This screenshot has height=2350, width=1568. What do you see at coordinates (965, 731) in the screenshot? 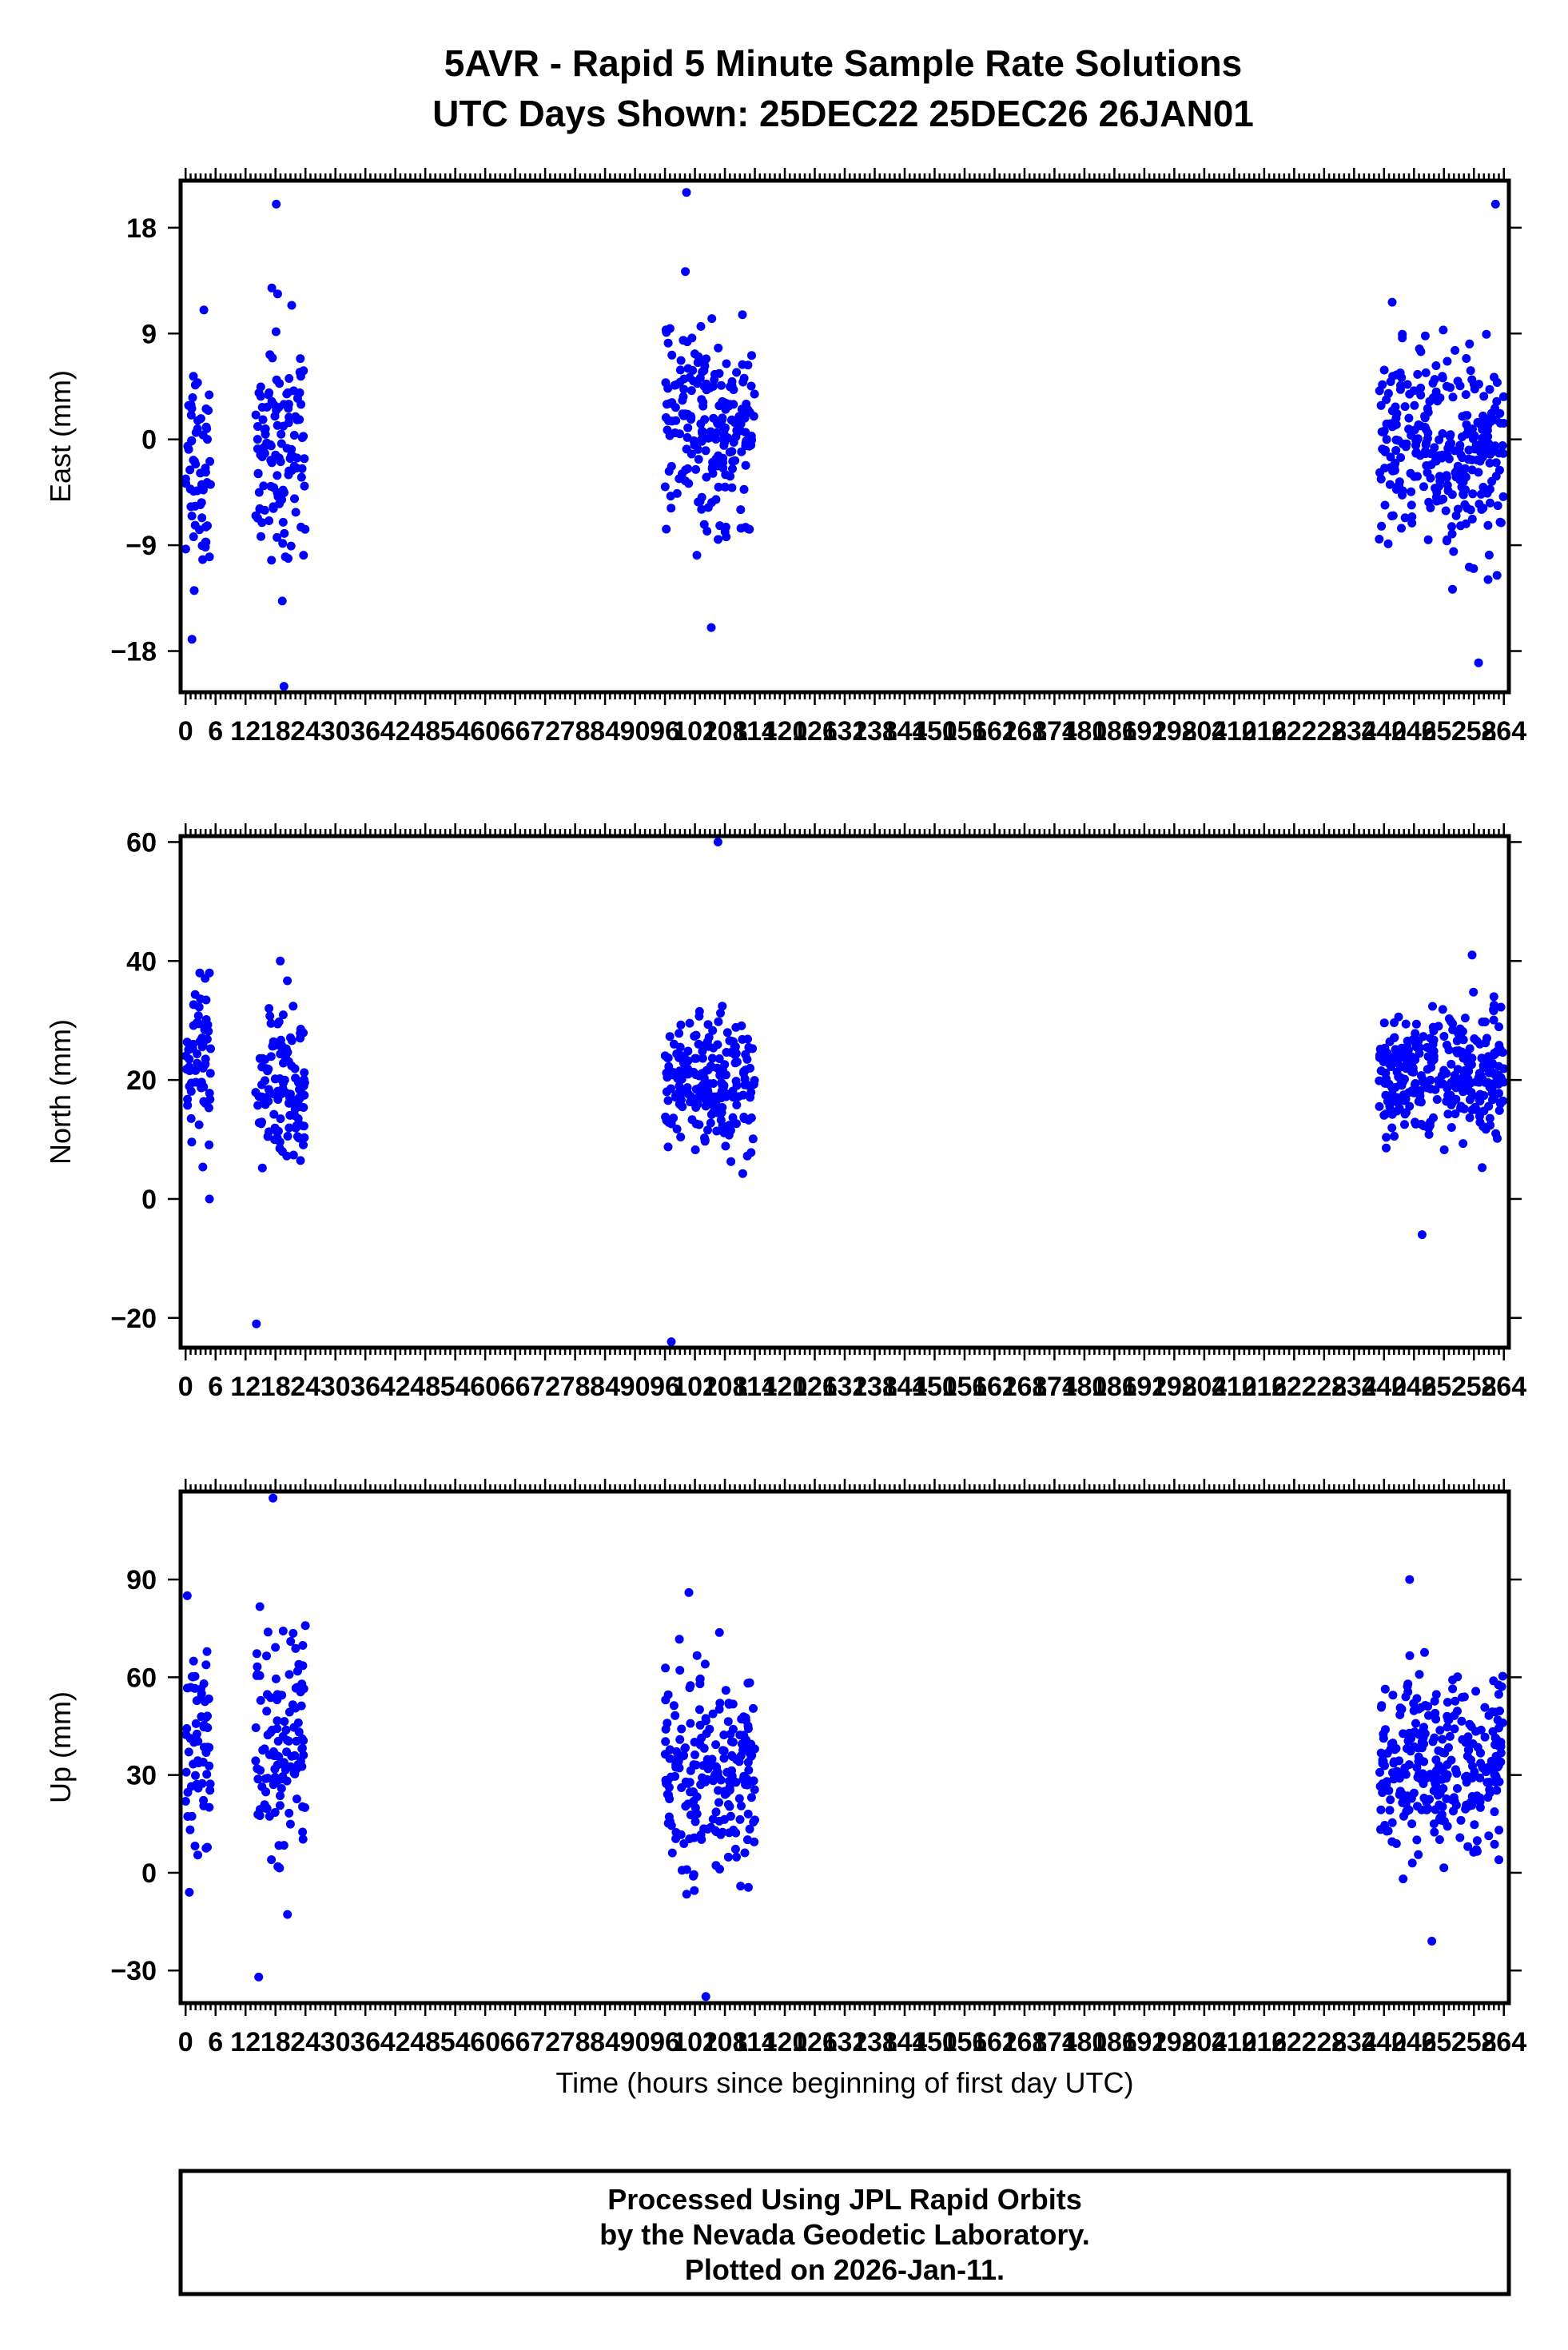
I see `x-tick-label: 156` at bounding box center [965, 731].